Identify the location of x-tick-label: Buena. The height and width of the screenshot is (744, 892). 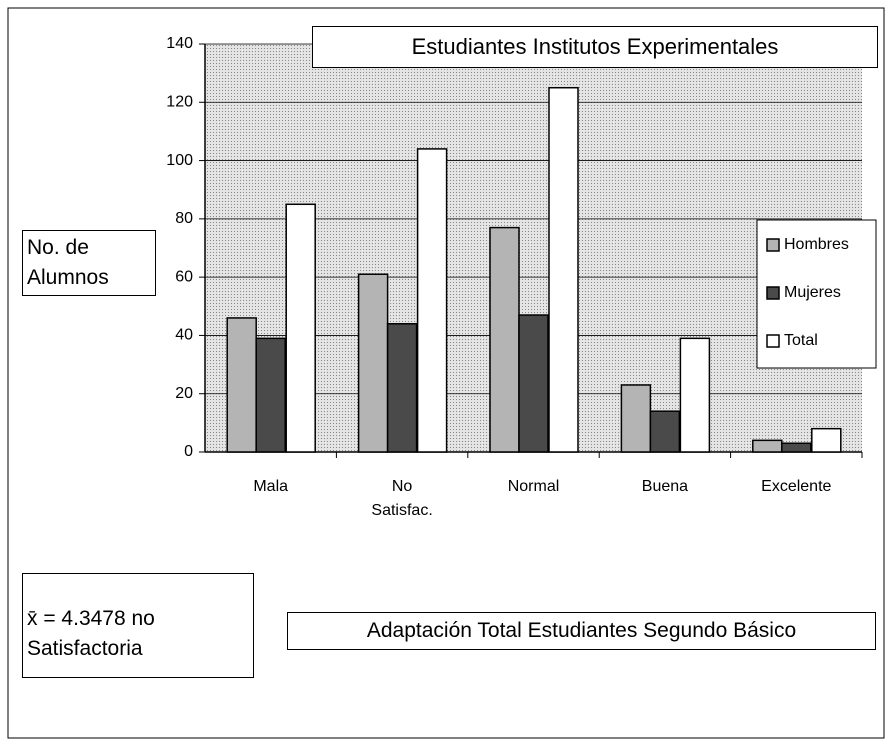
(665, 486).